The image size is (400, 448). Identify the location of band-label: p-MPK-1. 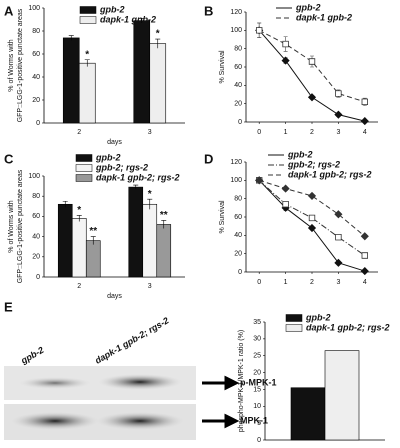
(258, 382).